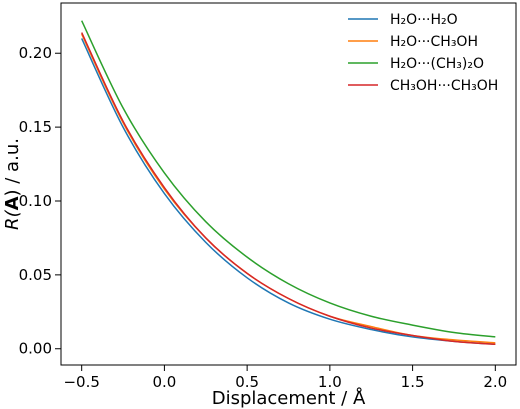 This screenshot has height=409, width=520. Describe the element at coordinates (437, 64) in the screenshot. I see `legend-label: H₂O···(CH₃)₂O` at that location.